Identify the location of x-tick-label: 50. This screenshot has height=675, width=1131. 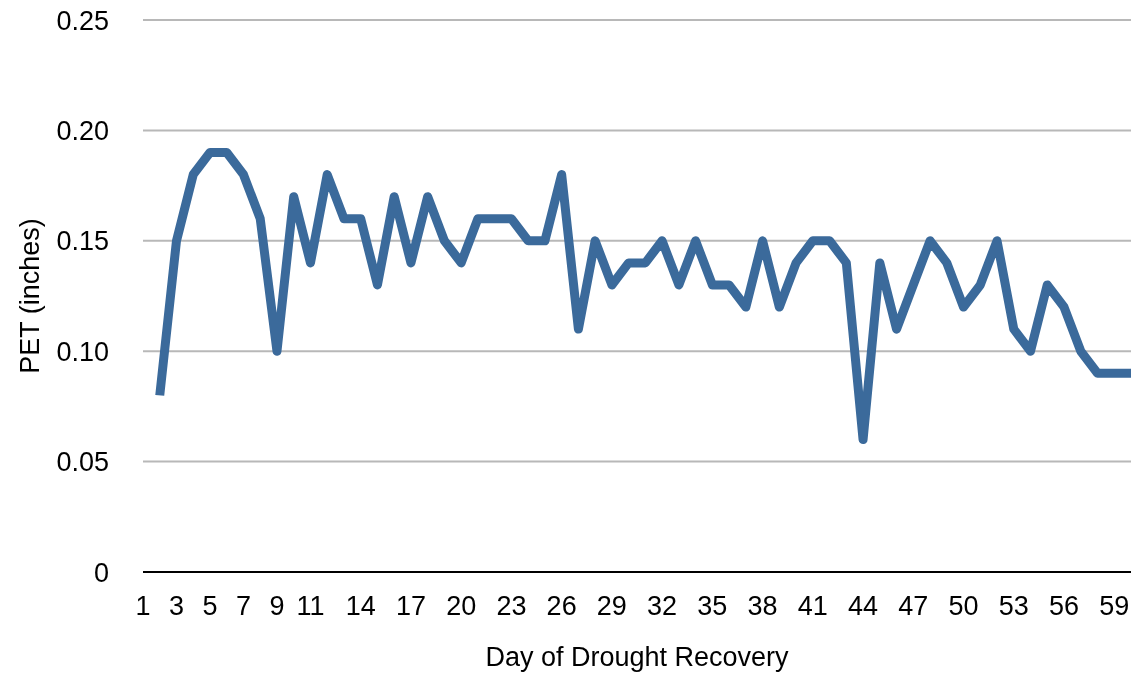
(963, 606).